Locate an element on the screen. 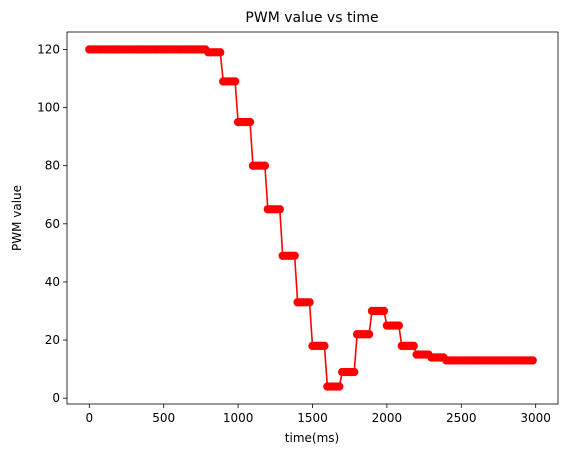 The width and height of the screenshot is (571, 453). y-tick-label: 100 is located at coordinates (48, 108).